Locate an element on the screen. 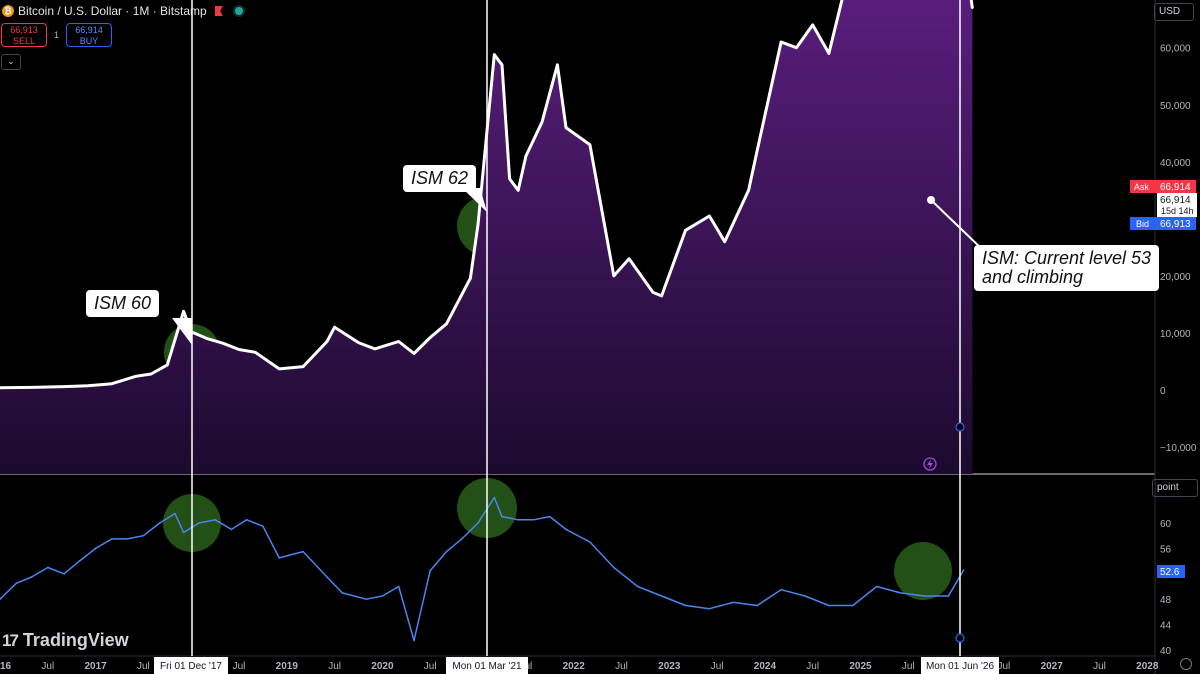  callout-ism-62-text: ISM 62 is located at coordinates (440, 178).